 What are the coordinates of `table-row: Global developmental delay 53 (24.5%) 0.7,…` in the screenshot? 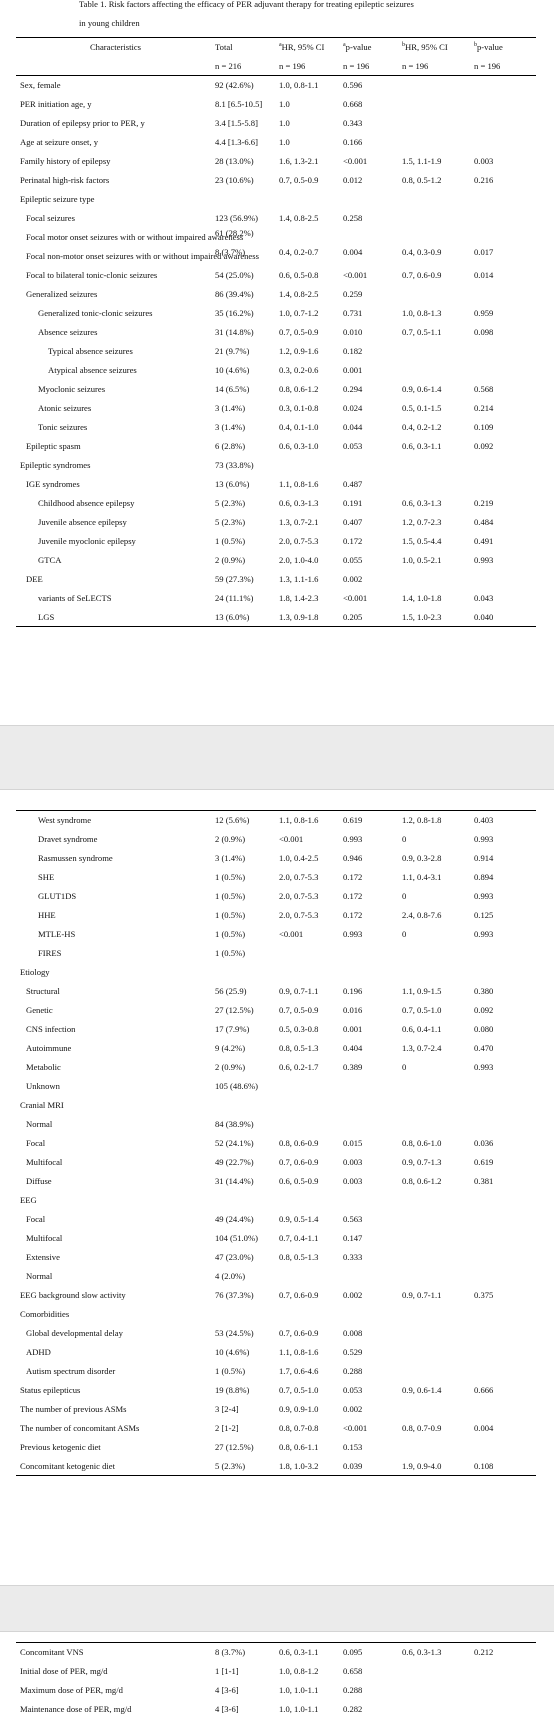 It's located at (276, 1333).